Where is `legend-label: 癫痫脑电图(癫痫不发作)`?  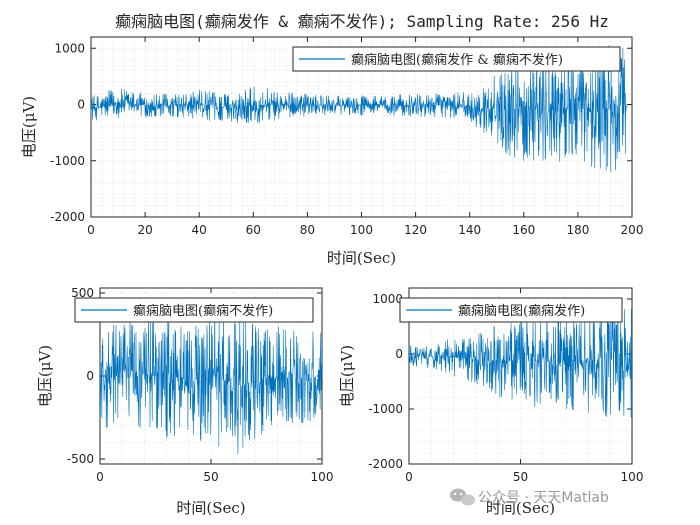 legend-label: 癫痫脑电图(癫痫不发作) is located at coordinates (203, 311).